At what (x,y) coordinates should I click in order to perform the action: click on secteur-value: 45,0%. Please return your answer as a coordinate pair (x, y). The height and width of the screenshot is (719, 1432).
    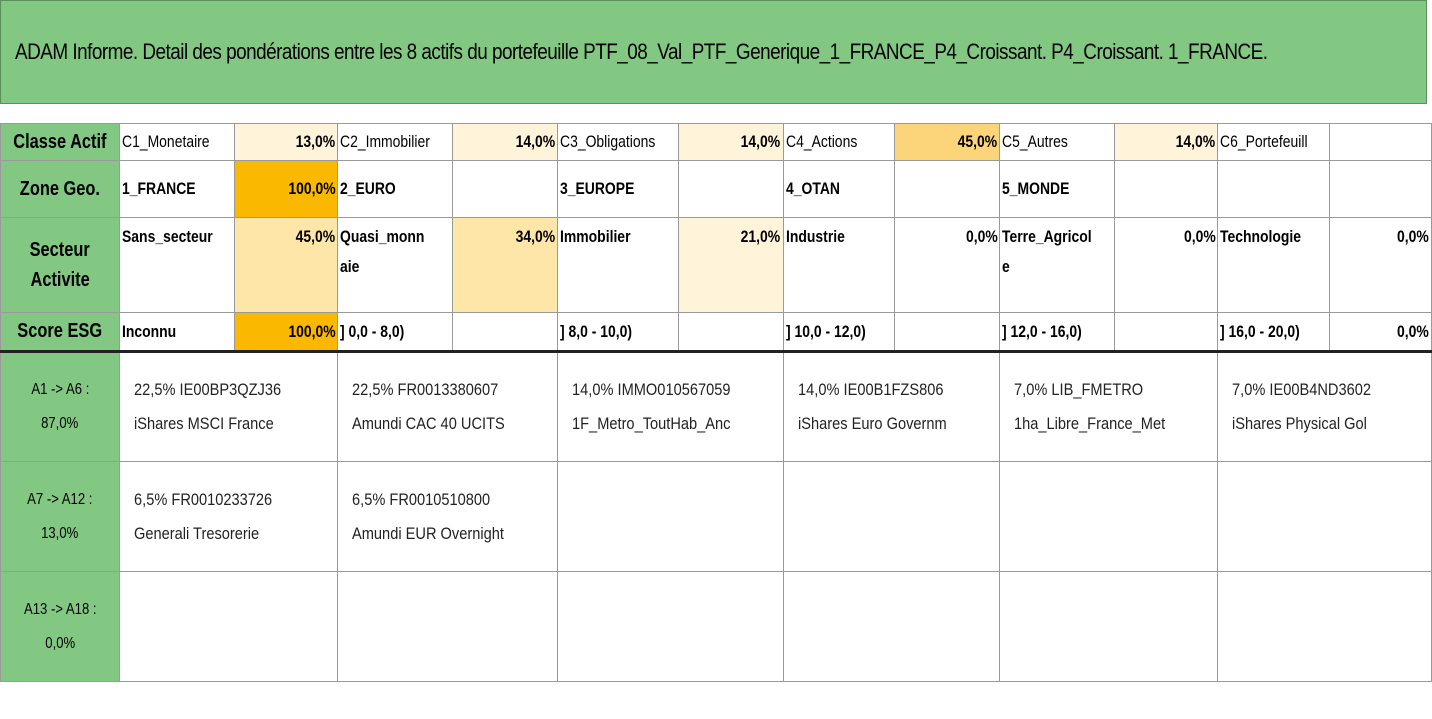
    Looking at the image, I should click on (286, 265).